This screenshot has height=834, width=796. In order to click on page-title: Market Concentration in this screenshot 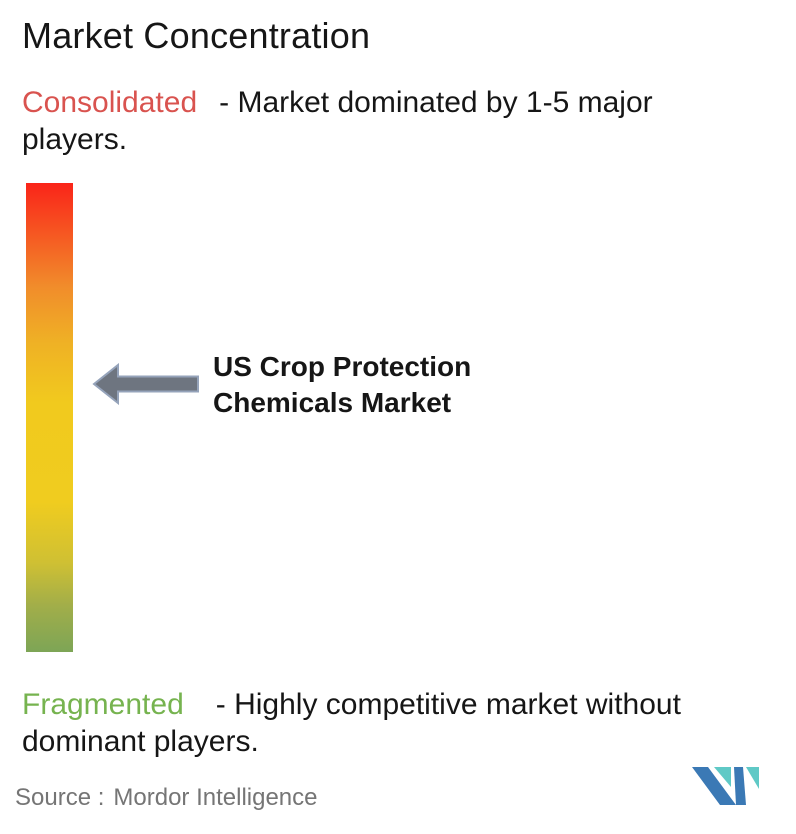, I will do `click(196, 35)`.